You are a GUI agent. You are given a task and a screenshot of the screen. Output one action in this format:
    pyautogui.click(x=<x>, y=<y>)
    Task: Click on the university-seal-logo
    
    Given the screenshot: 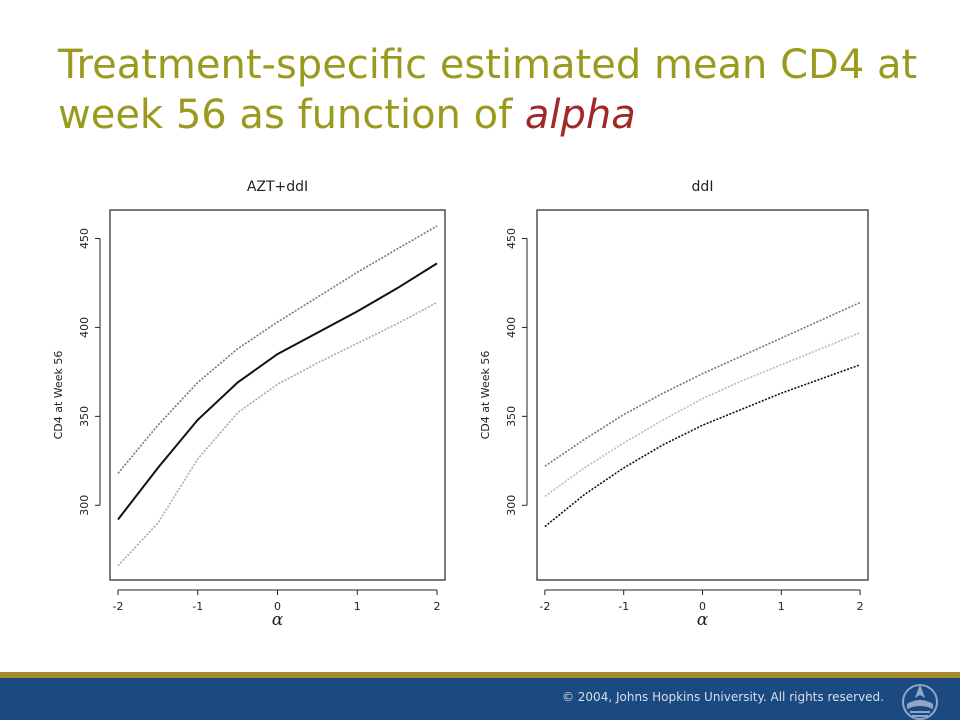 What is the action you would take?
    pyautogui.click(x=920, y=702)
    